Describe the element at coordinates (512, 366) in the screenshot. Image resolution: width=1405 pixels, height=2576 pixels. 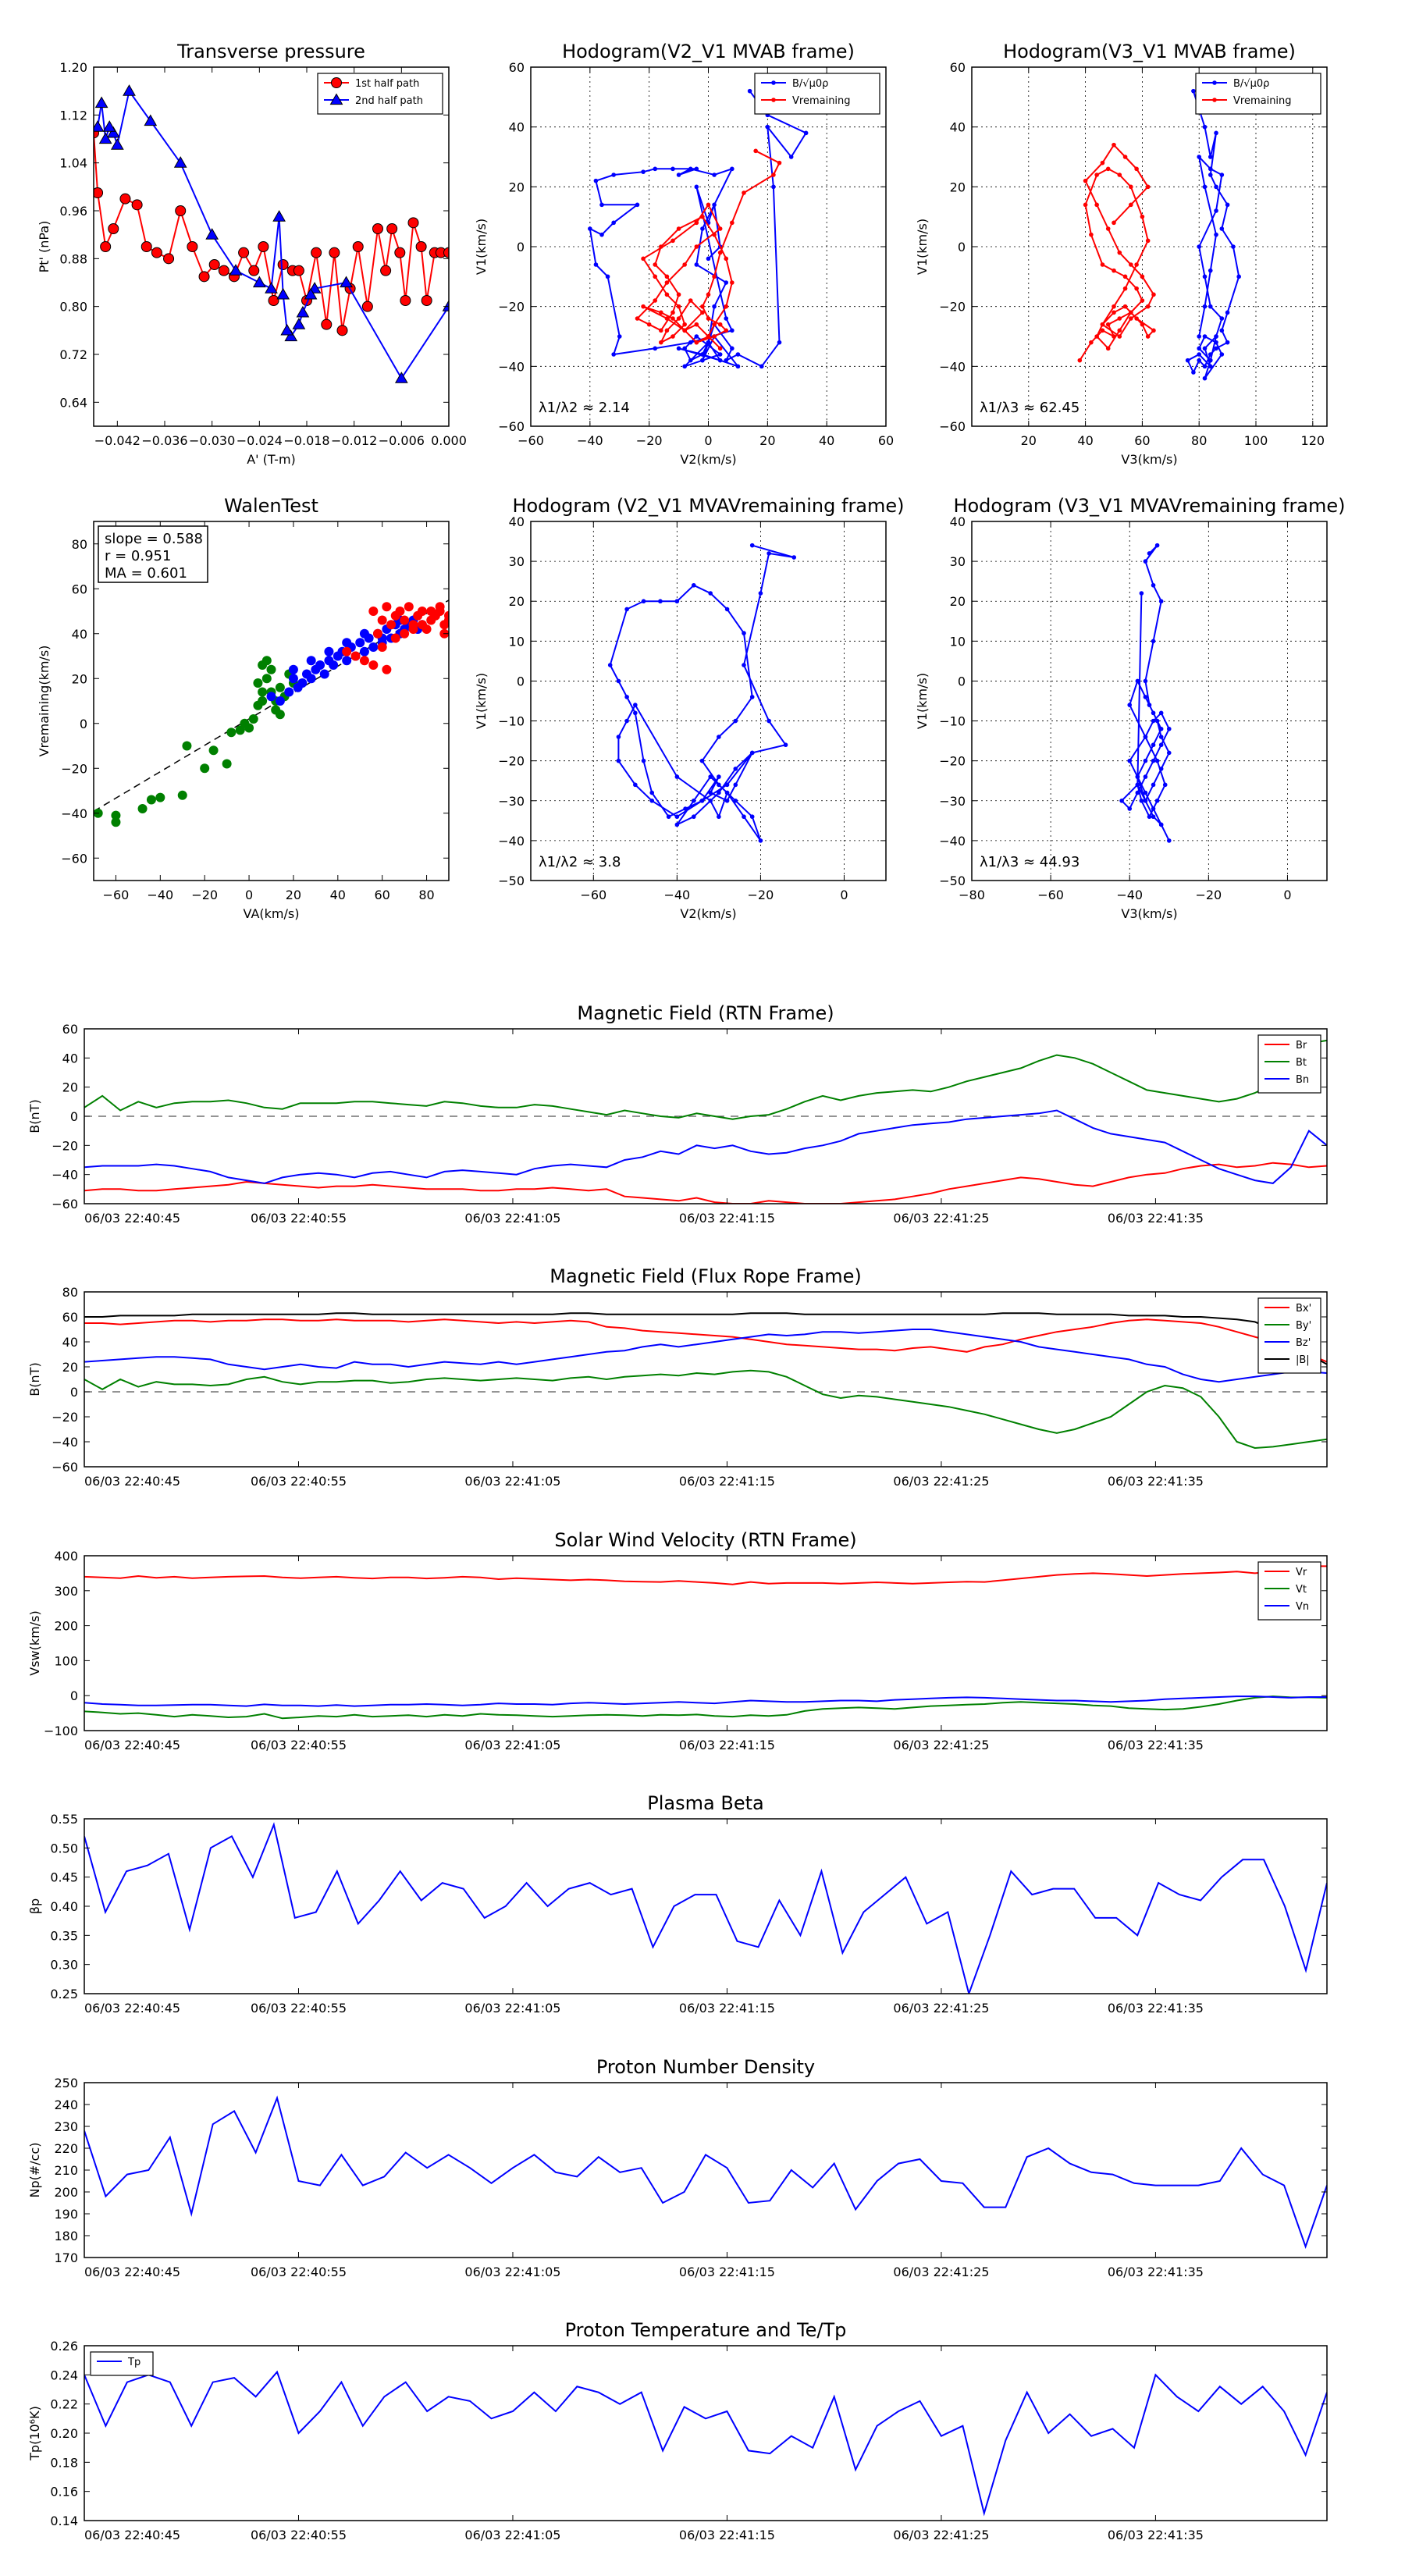
I see `y-tick-label: −40` at that location.